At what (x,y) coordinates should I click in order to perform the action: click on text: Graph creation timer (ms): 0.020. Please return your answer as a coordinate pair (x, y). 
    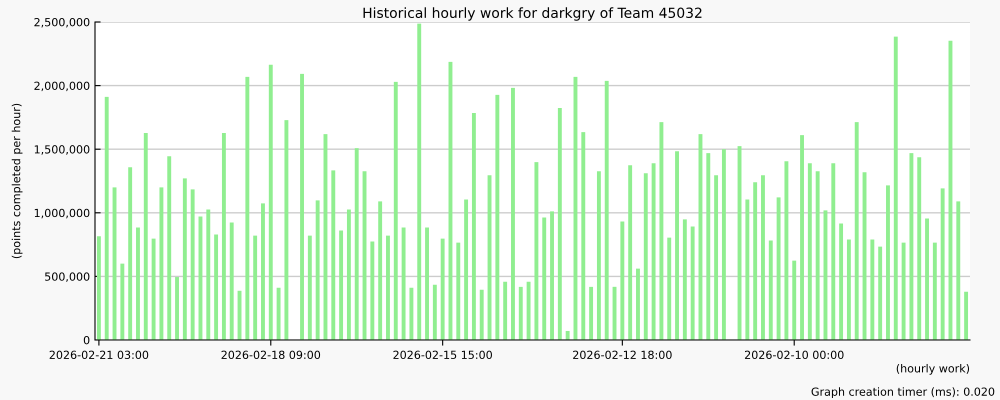
    Looking at the image, I should click on (903, 392).